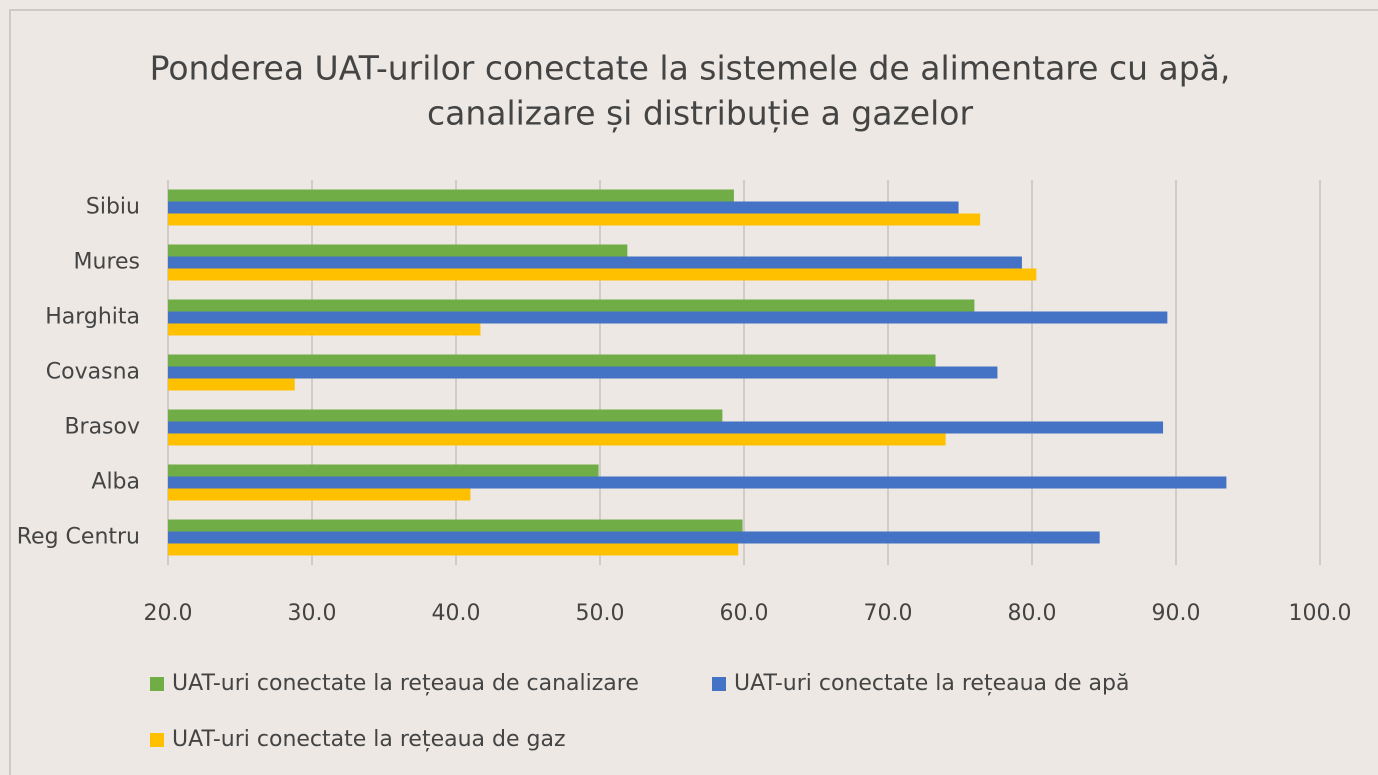  What do you see at coordinates (700, 114) in the screenshot?
I see `chart-title: canalizare și distribuție a gazelor` at bounding box center [700, 114].